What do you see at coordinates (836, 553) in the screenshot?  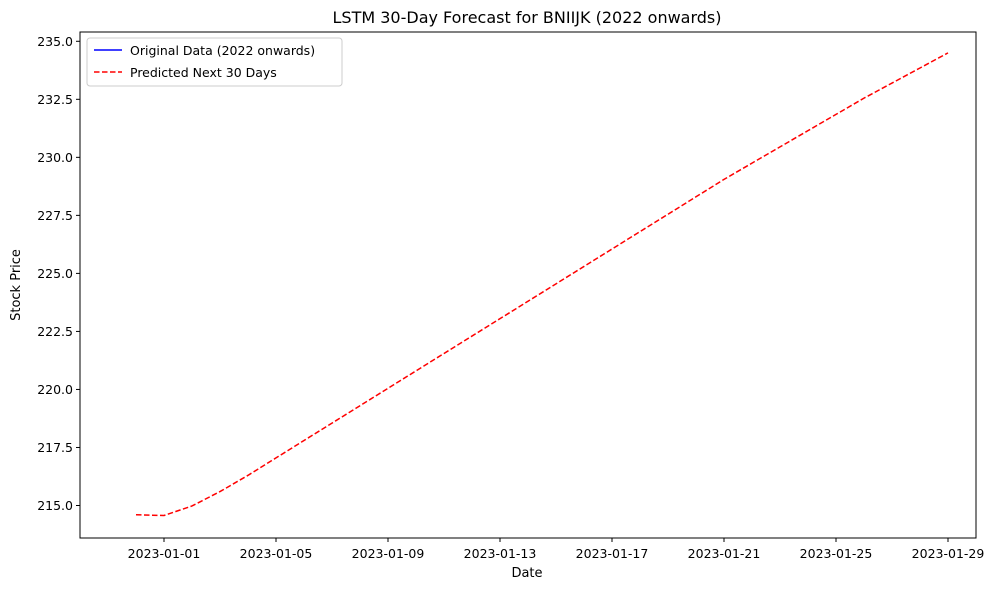 I see `x-tick-label: 2023-01-25` at bounding box center [836, 553].